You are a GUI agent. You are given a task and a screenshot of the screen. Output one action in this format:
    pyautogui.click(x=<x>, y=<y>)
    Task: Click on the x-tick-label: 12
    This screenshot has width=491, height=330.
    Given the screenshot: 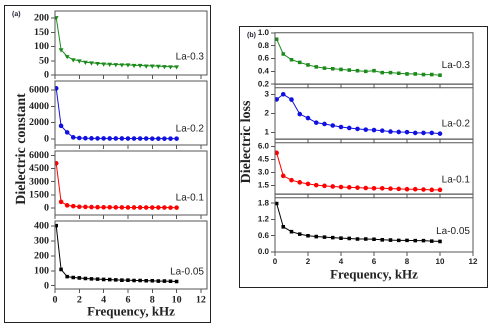 What is the action you would take?
    pyautogui.click(x=201, y=300)
    